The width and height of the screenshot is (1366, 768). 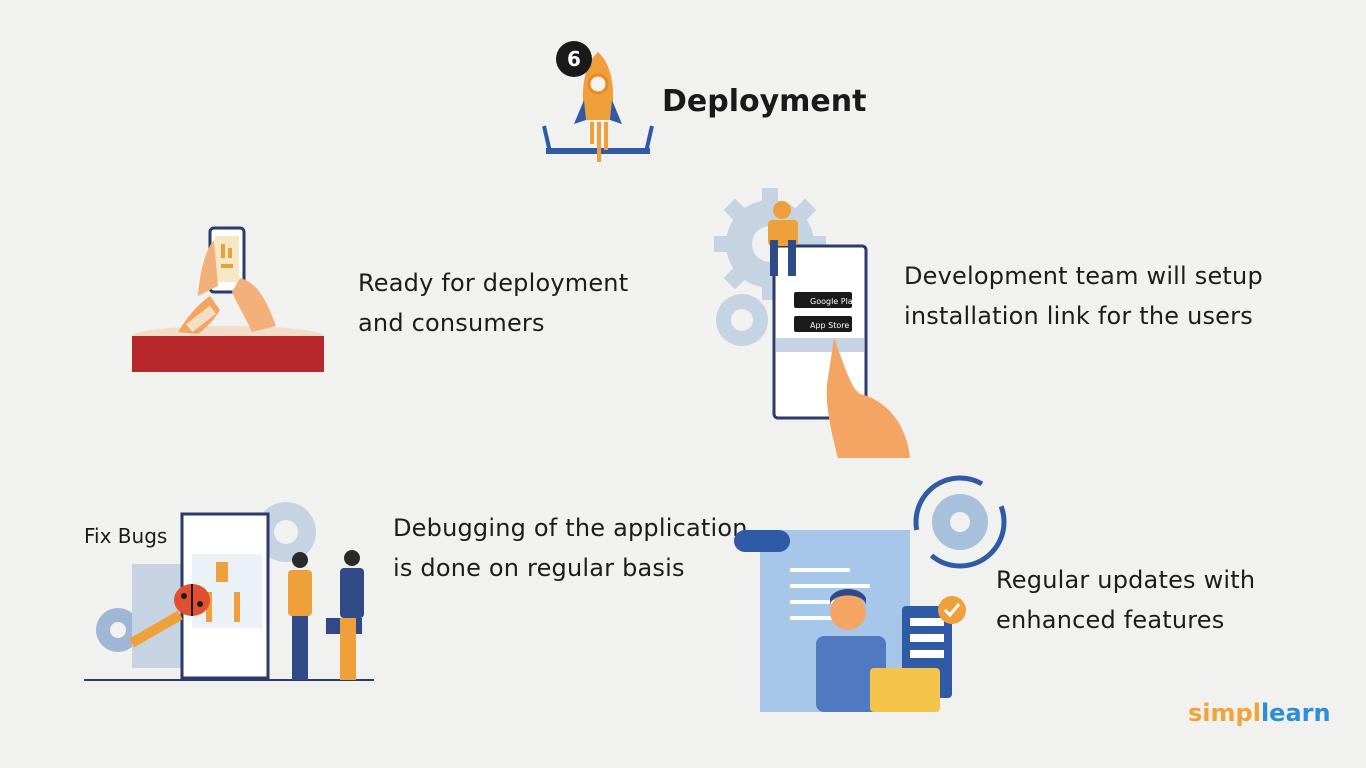 What do you see at coordinates (570, 528) in the screenshot?
I see `item-debugging-line-1: Debugging of the application` at bounding box center [570, 528].